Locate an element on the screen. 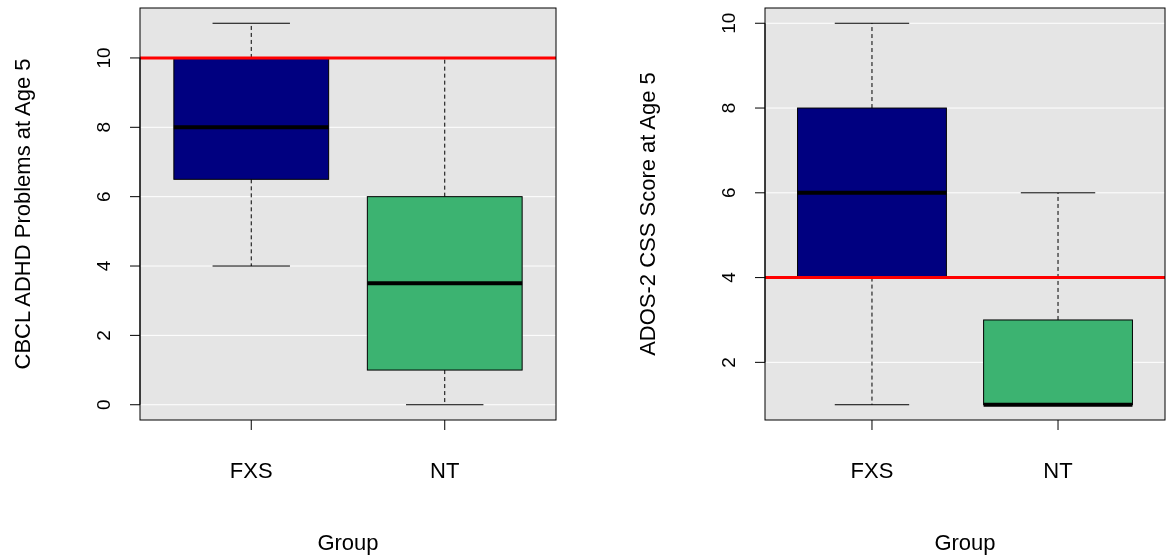  y-axis-title: CBCL ADHD Problems at Age 5 is located at coordinates (22, 214).